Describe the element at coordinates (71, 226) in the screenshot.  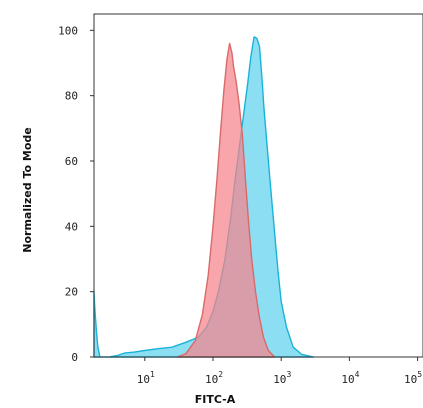
I see `y-tick-label: 40` at that location.